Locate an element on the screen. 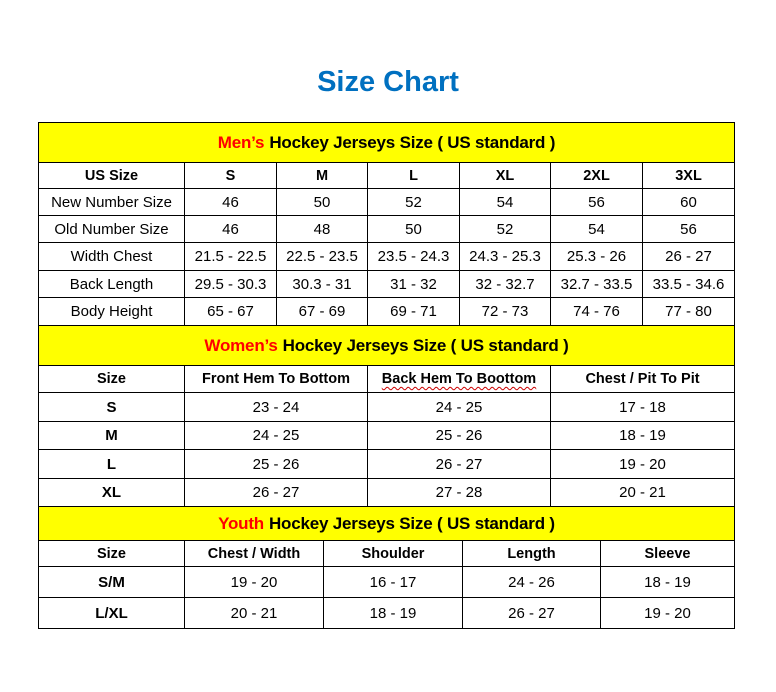 The height and width of the screenshot is (692, 776). column-header: US Size is located at coordinates (111, 175).